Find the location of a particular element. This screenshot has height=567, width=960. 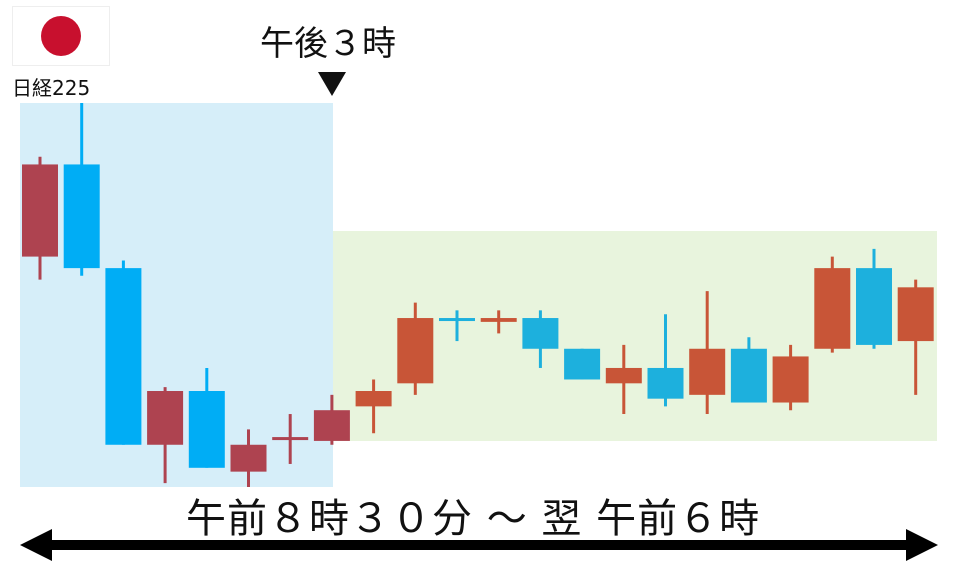

session-end-label: 午後３時 is located at coordinates (328, 44).